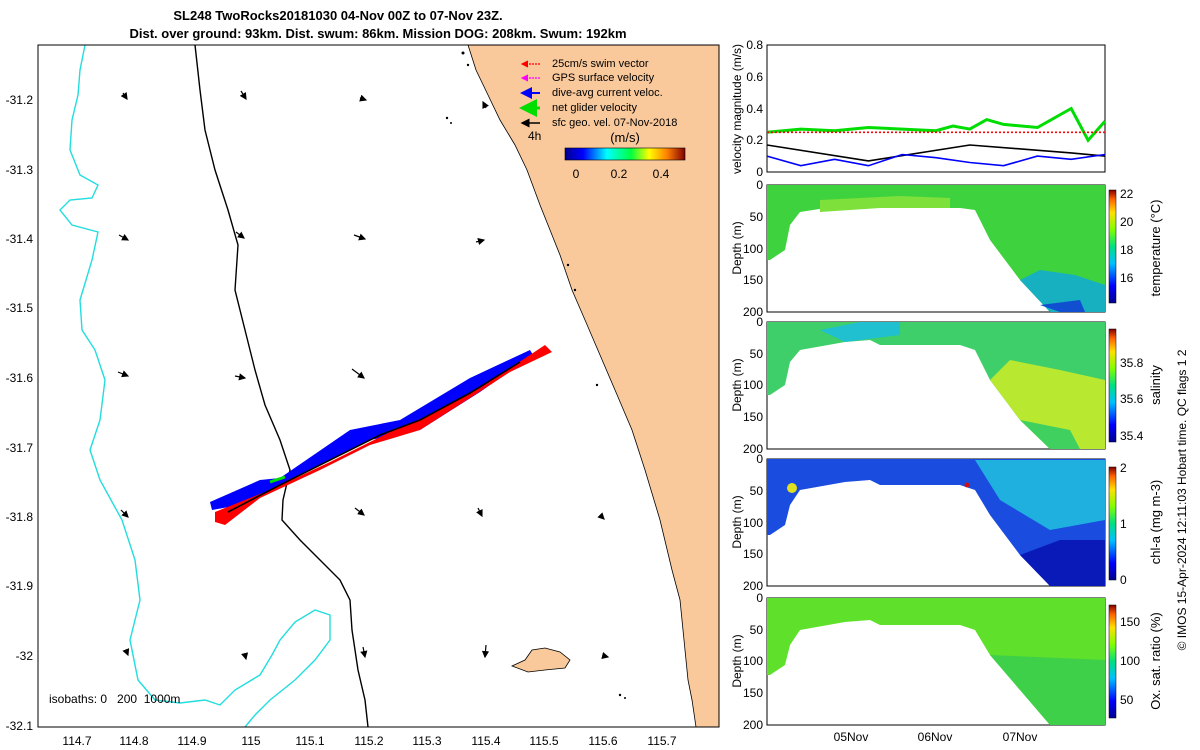 The width and height of the screenshot is (1200, 750). What do you see at coordinates (277, 479) in the screenshot?
I see `net-velocity-marker` at bounding box center [277, 479].